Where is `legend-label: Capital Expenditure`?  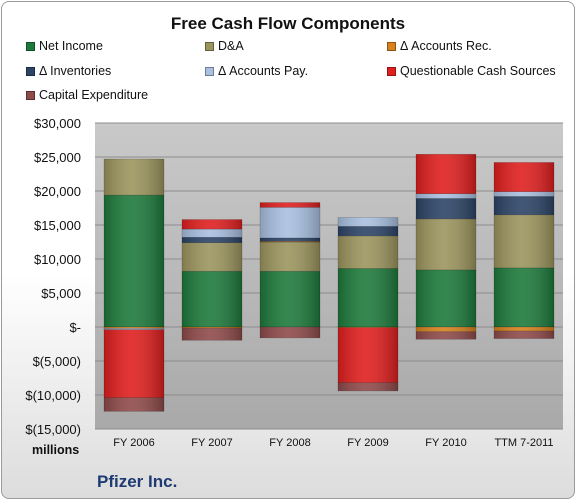 legend-label: Capital Expenditure is located at coordinates (94, 95).